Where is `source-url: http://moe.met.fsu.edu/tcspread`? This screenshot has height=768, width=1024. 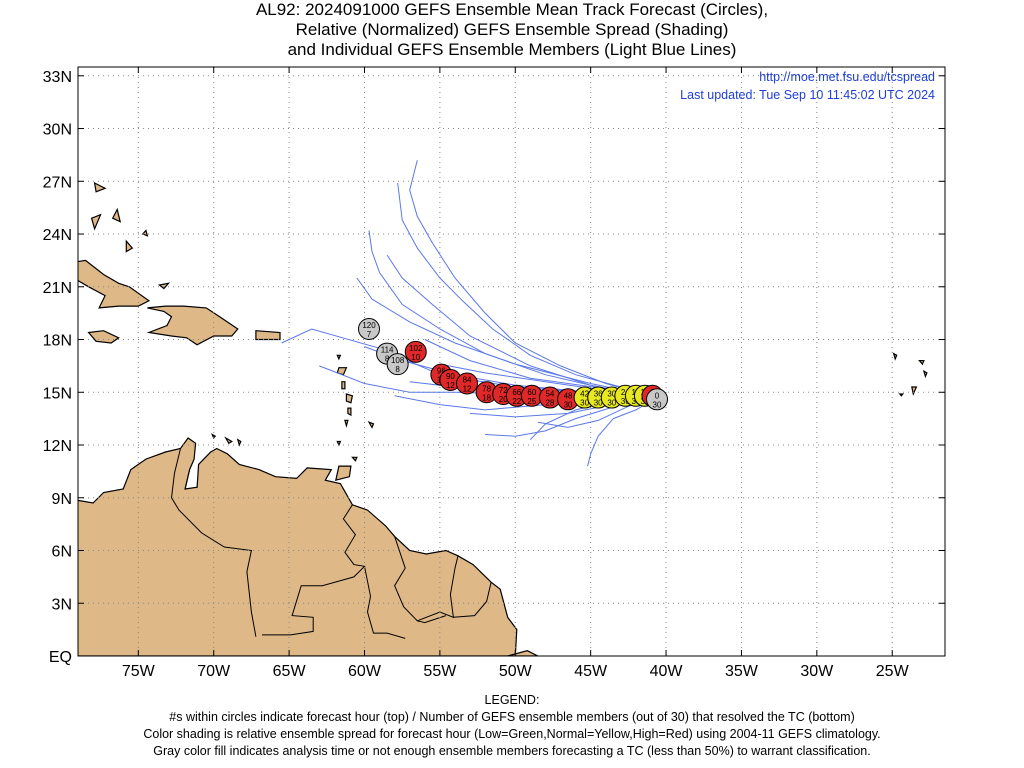 source-url: http://moe.met.fsu.edu/tcspread is located at coordinates (847, 77).